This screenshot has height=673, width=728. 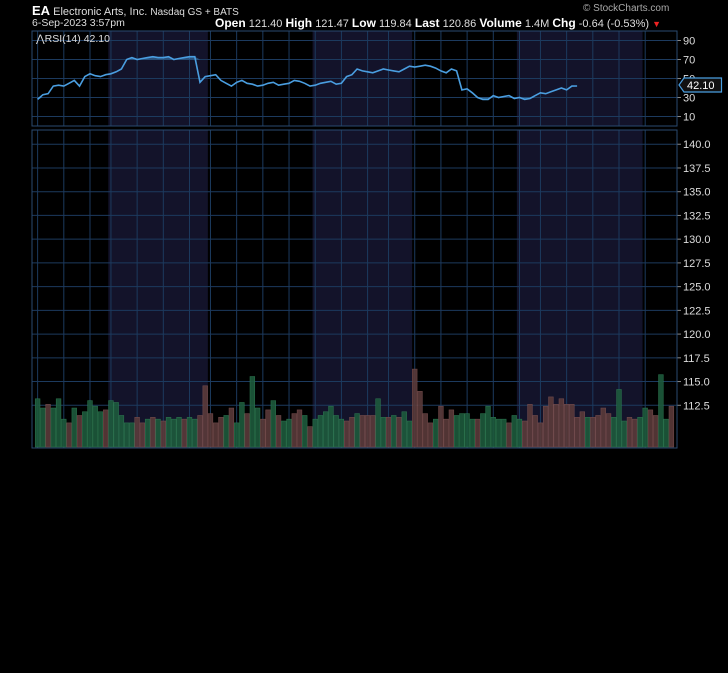 I want to click on down-arrow-icon: ▼, so click(x=657, y=24).